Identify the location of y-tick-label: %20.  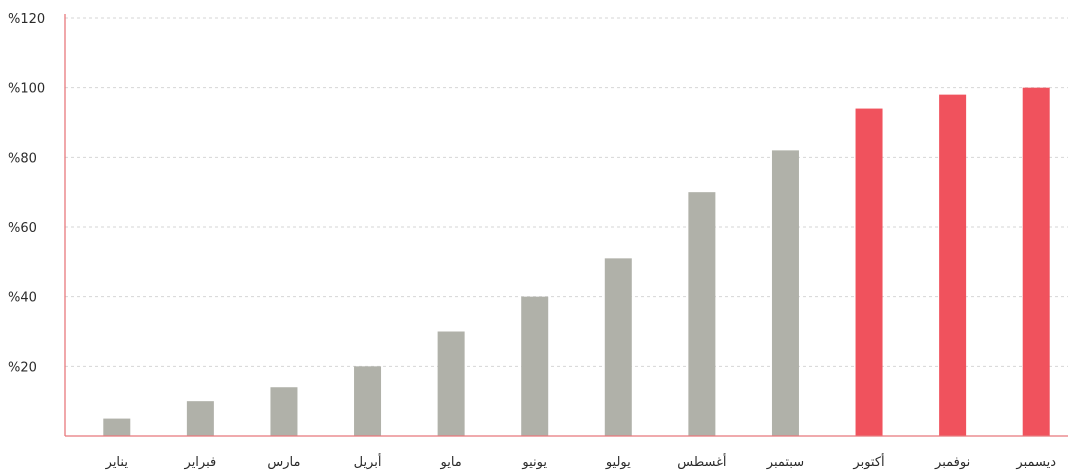
(22, 367).